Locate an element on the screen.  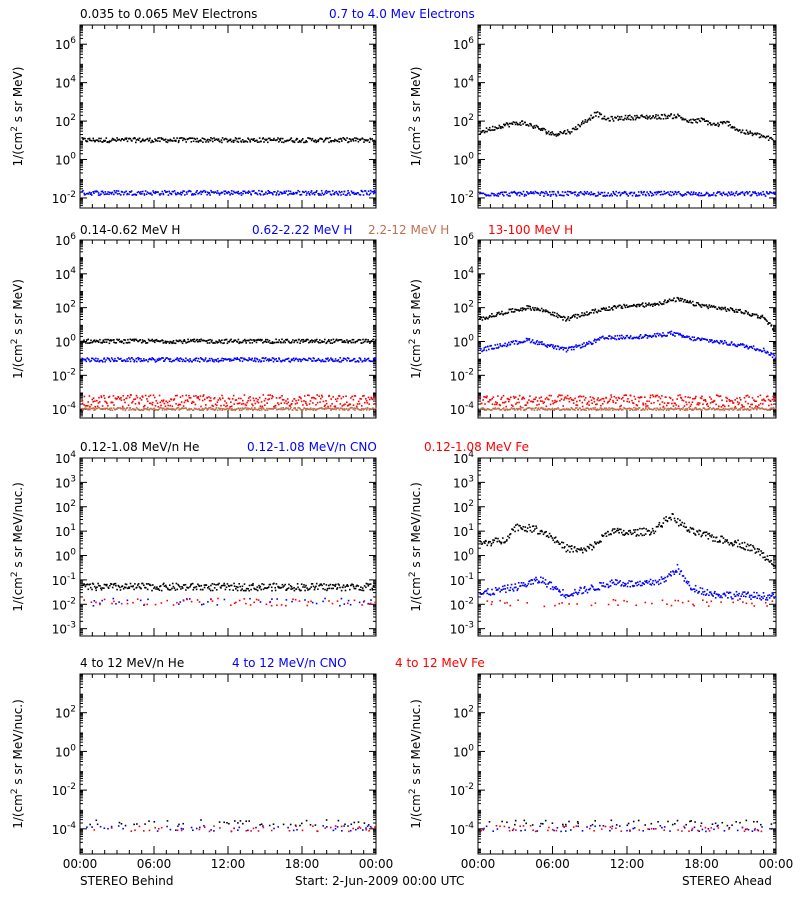
y-tick-label: 104 is located at coordinates (65, 274).